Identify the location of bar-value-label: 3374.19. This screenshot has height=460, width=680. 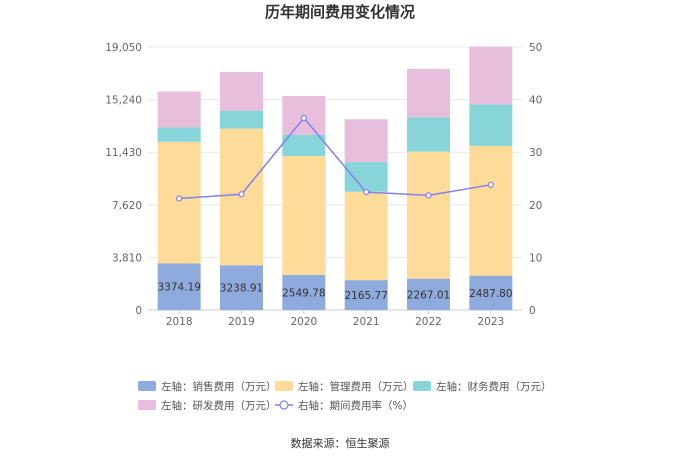
(178, 288).